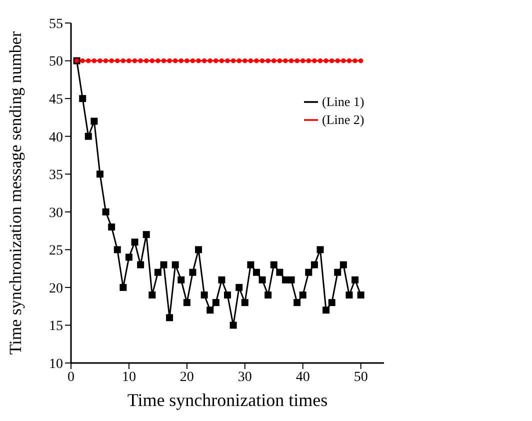  I want to click on x-tick-label: 40, so click(303, 377).